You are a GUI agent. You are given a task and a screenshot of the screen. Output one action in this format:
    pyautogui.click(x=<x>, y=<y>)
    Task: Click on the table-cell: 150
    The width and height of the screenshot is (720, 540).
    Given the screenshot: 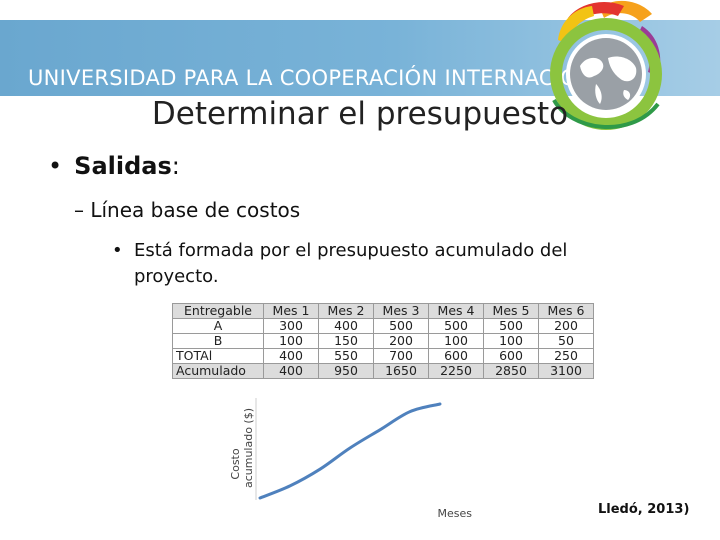 What is the action you would take?
    pyautogui.click(x=346, y=341)
    